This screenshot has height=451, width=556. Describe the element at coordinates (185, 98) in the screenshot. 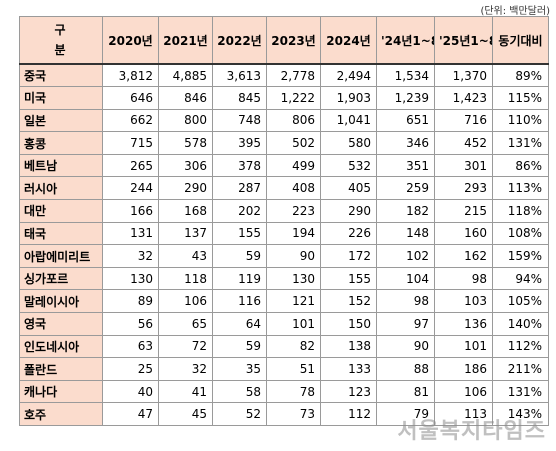

I see `value-cell: 846` at that location.